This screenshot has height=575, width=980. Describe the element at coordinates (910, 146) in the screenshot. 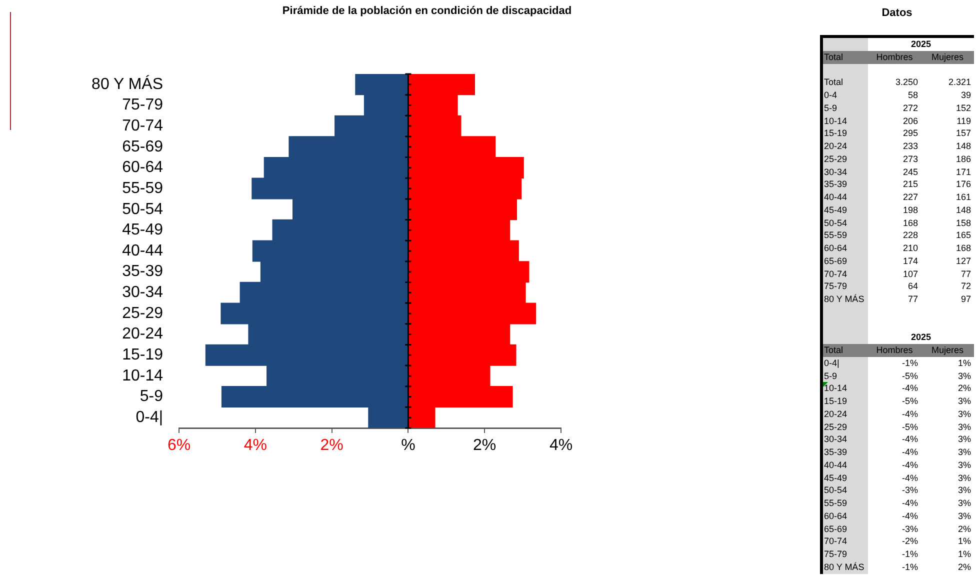

I see `data-label: 233` at that location.